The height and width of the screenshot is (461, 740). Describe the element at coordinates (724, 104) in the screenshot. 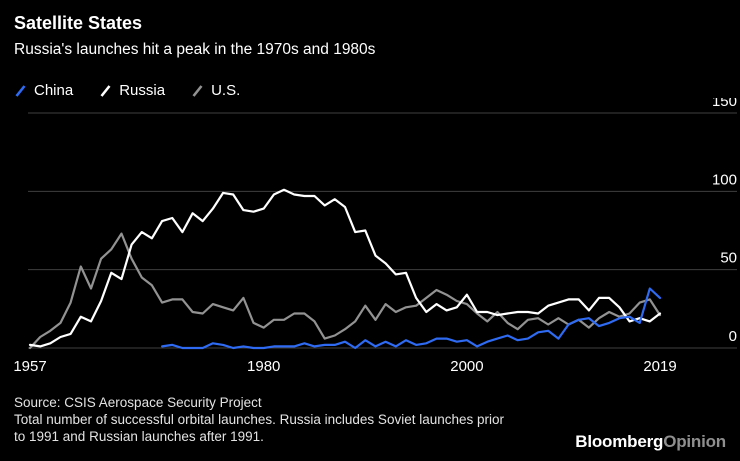

I see `svg-text: 150` at that location.